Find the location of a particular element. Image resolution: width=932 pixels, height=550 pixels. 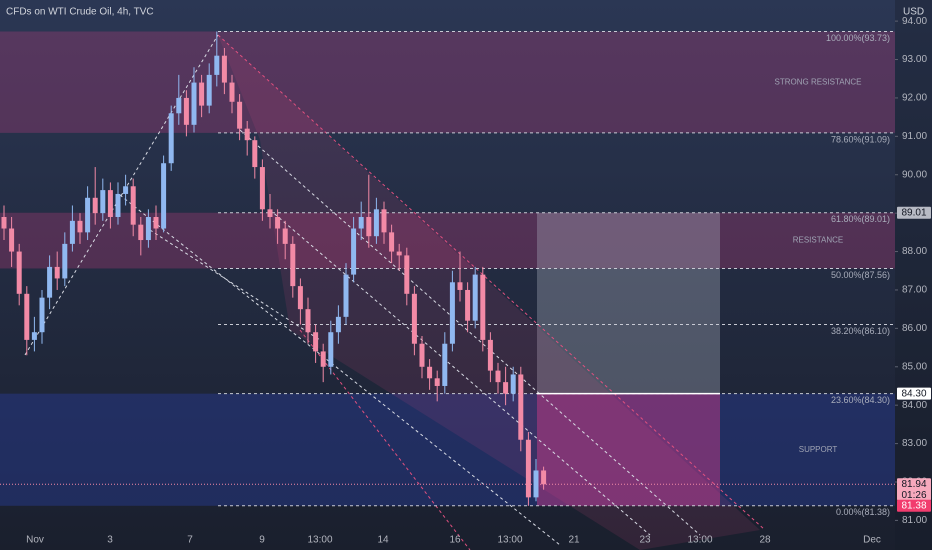

fib-label: 78.60%(91.09) is located at coordinates (860, 139).